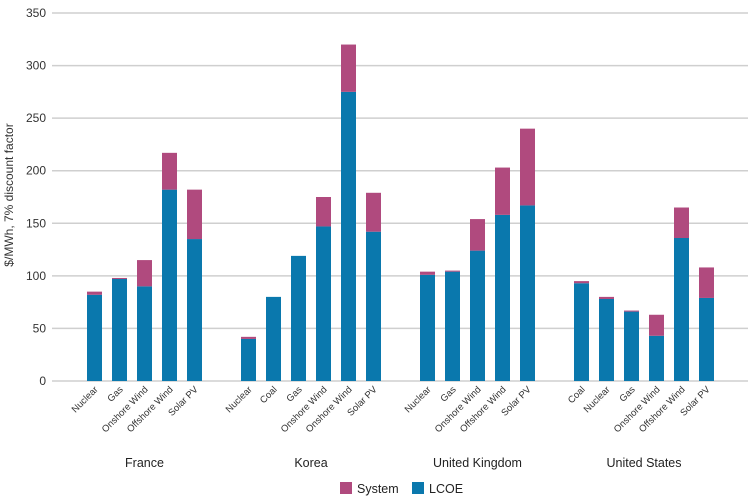 The height and width of the screenshot is (498, 750). I want to click on legend: System LCOE, so click(401, 489).